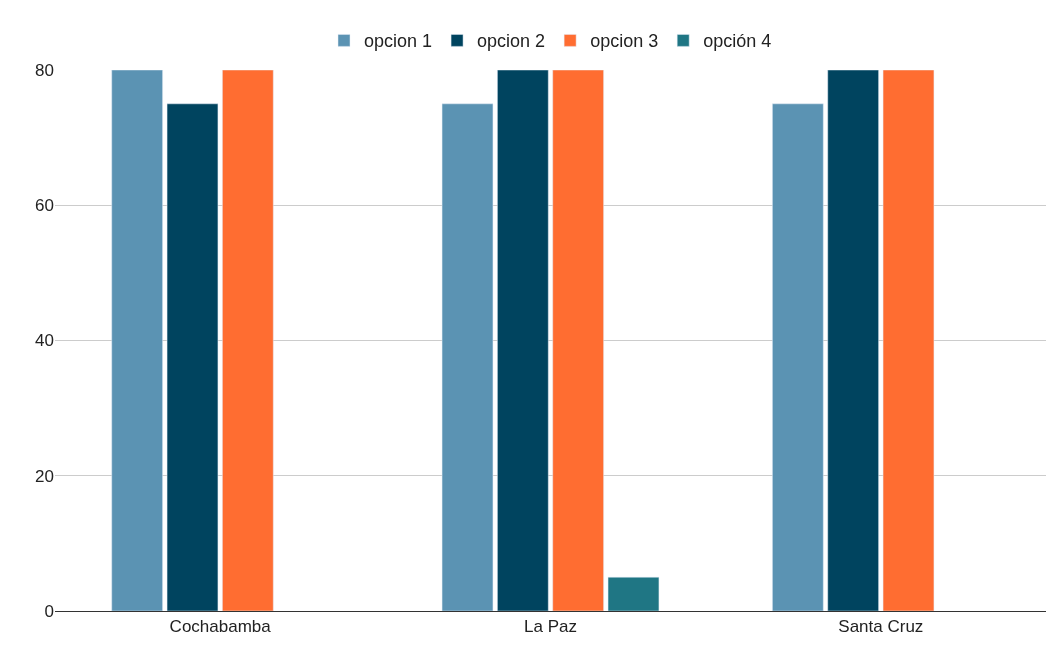 This screenshot has width=1051, height=646. Describe the element at coordinates (44, 70) in the screenshot. I see `y-tick-label: 80` at that location.